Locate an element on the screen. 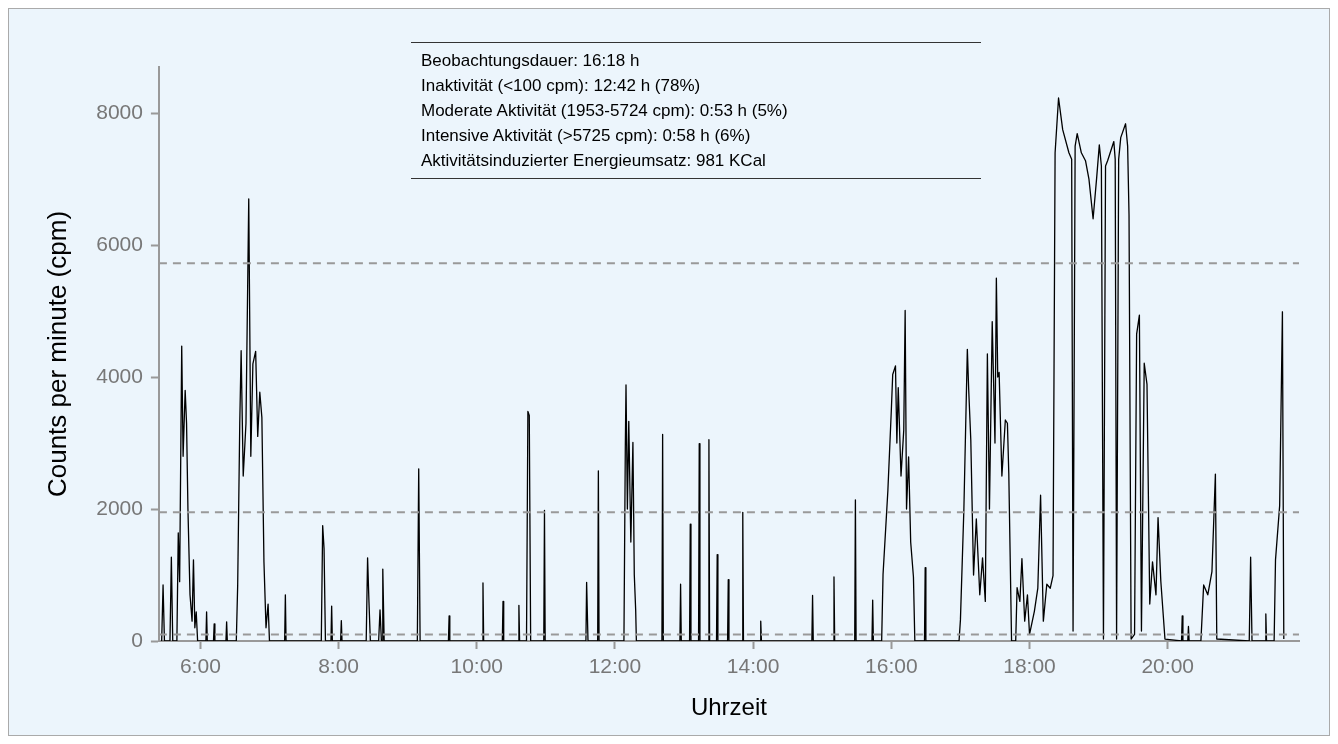  annotation: Intensive Aktivität (>5725 cpm): 0:58 h (6%) is located at coordinates (586, 136).